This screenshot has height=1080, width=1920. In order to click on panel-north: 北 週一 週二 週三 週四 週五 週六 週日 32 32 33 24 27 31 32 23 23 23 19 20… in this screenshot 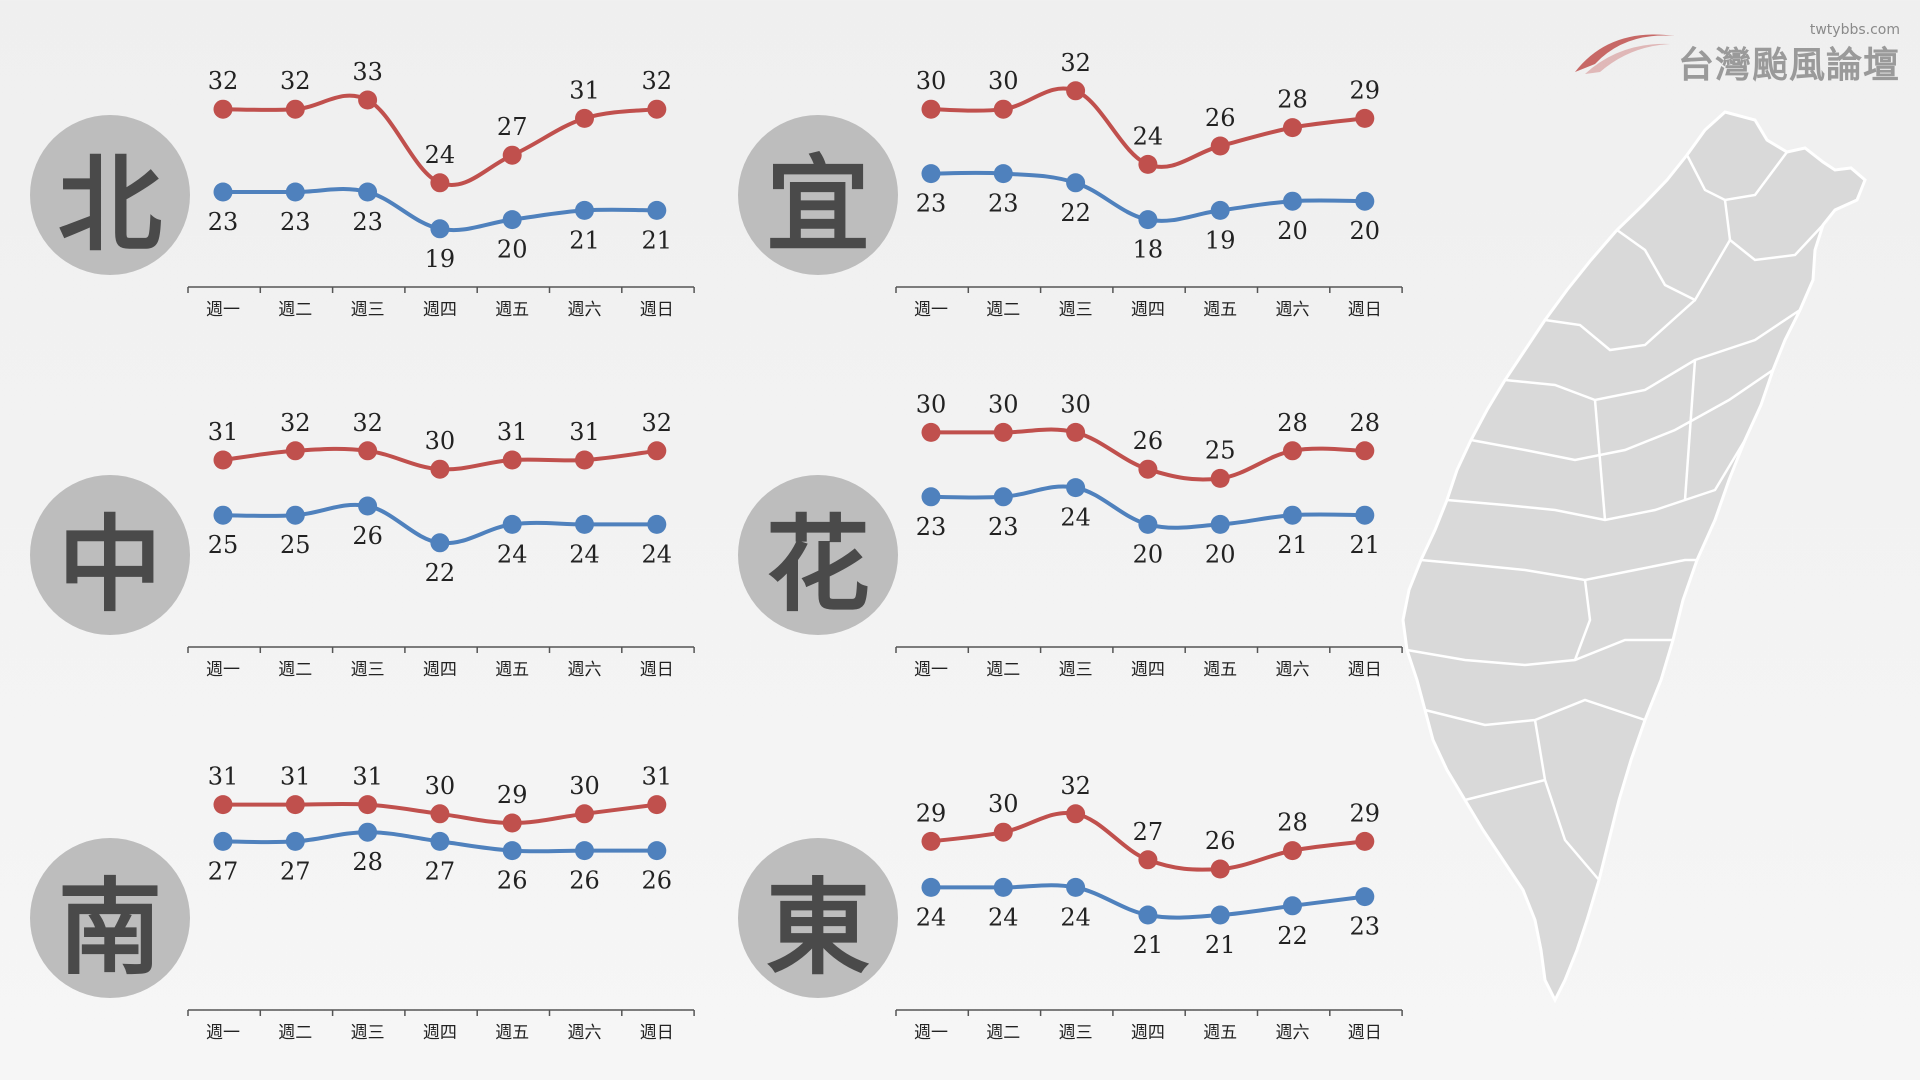, I will do `click(380, 195)`.